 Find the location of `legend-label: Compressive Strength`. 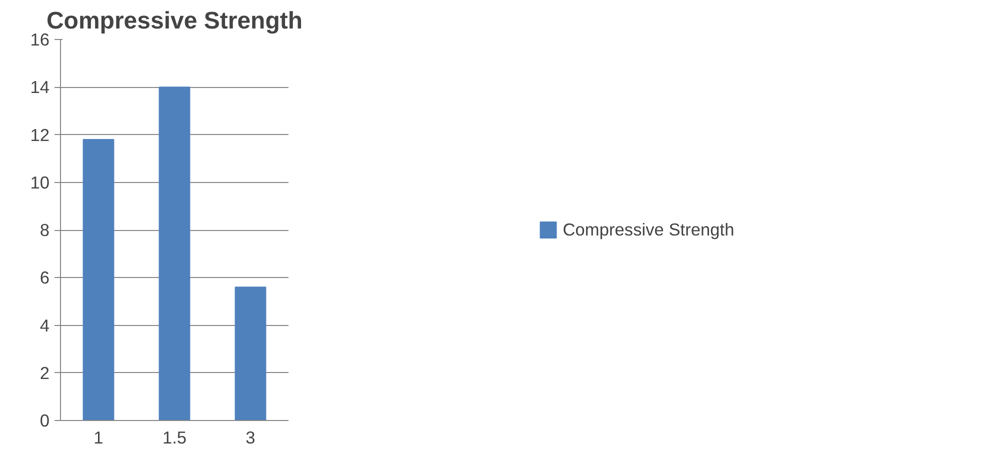

legend-label: Compressive Strength is located at coordinates (648, 229).